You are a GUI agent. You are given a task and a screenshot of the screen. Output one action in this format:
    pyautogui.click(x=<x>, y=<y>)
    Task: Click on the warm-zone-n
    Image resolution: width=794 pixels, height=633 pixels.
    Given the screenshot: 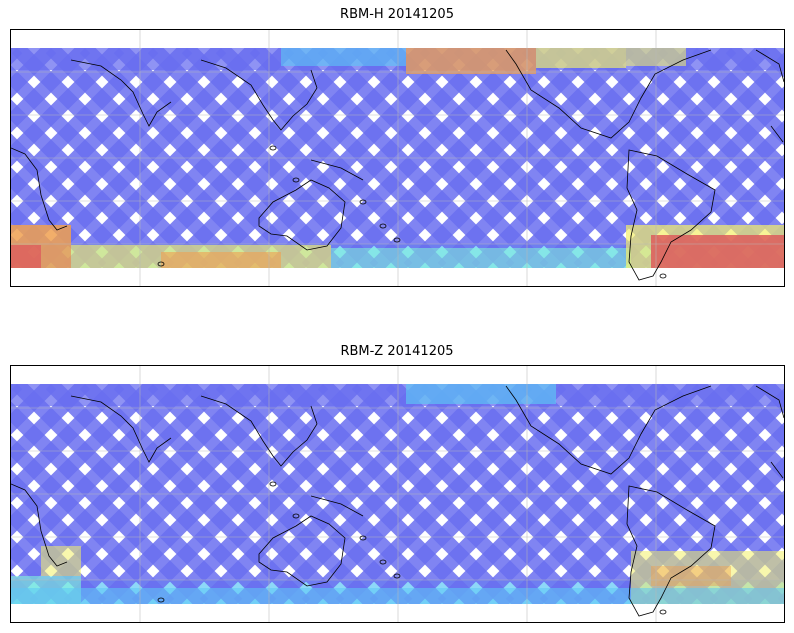 What is the action you would take?
    pyautogui.click(x=581, y=58)
    